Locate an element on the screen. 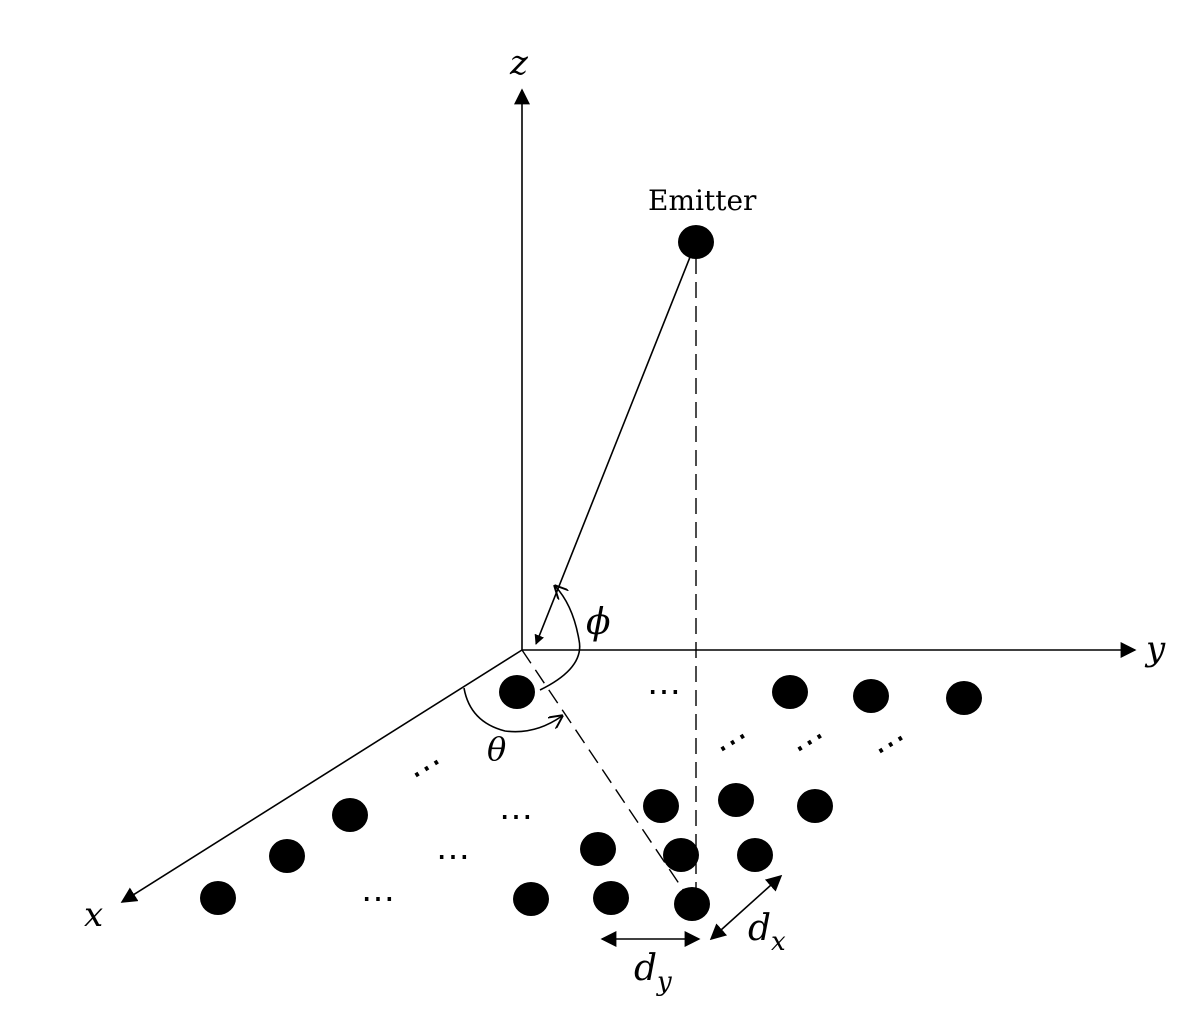  dx-dimension-arrow is located at coordinates (746, 907).